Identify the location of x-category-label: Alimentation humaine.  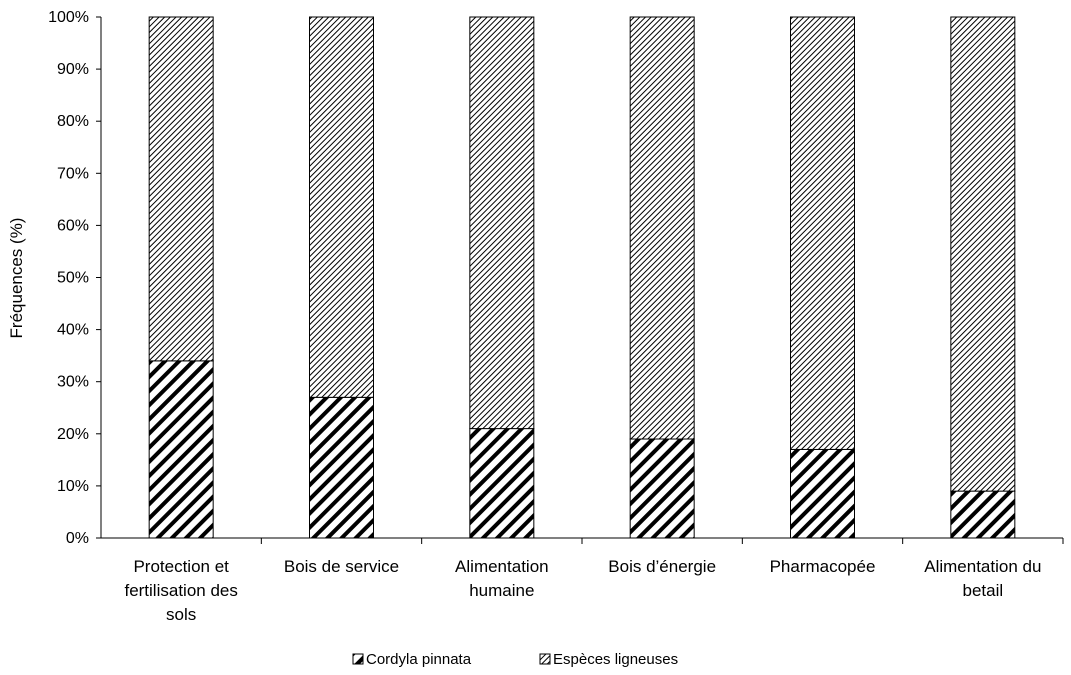
(502, 578).